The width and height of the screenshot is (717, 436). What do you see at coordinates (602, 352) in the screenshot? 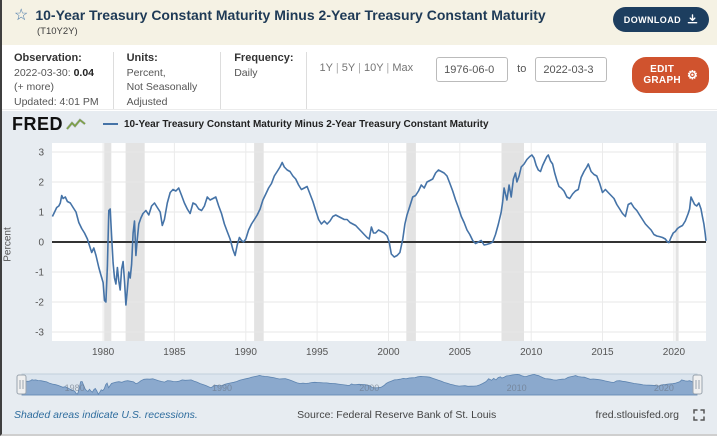
I see `svg-text: 2015` at bounding box center [602, 352].